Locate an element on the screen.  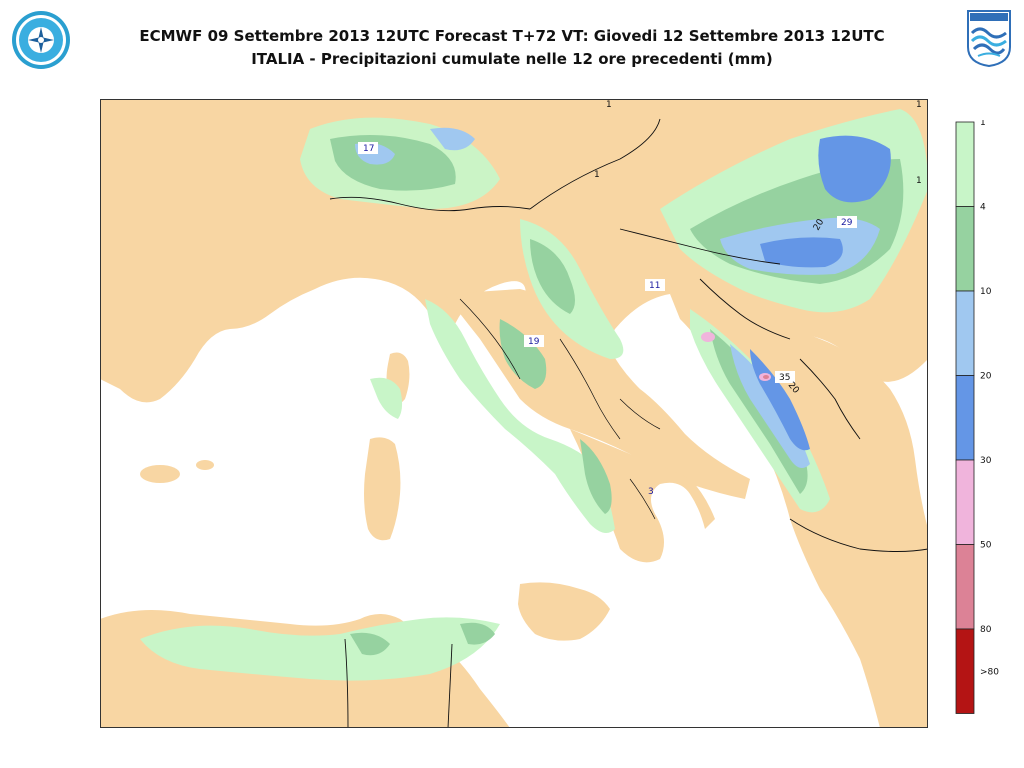
map-label: 11 is located at coordinates (655, 285).